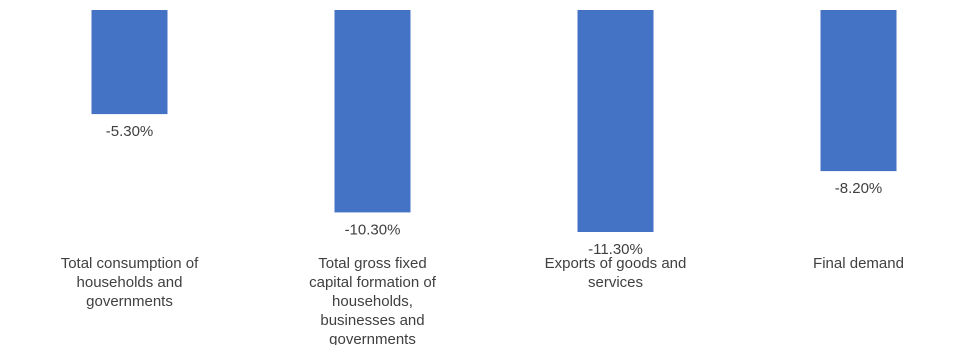 This screenshot has height=345, width=966. What do you see at coordinates (130, 131) in the screenshot?
I see `data-label: -5.30%` at bounding box center [130, 131].